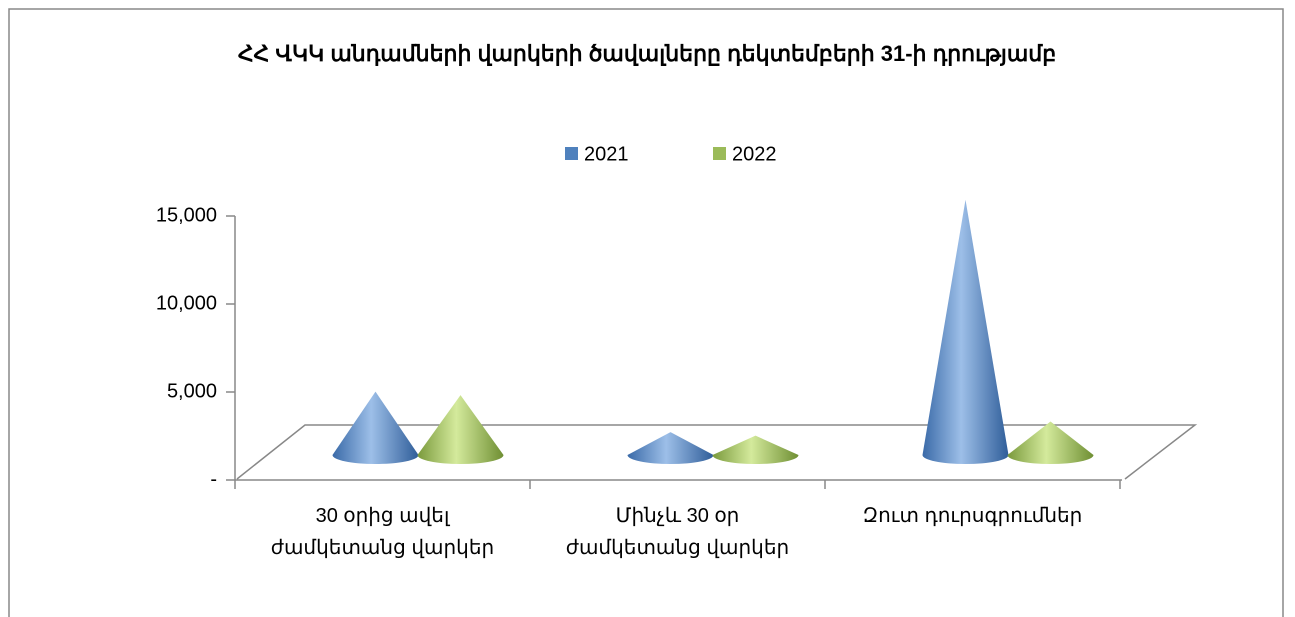 Image resolution: width=1295 pixels, height=617 pixels. Describe the element at coordinates (606, 154) in the screenshot. I see `legend-label: 2021` at that location.